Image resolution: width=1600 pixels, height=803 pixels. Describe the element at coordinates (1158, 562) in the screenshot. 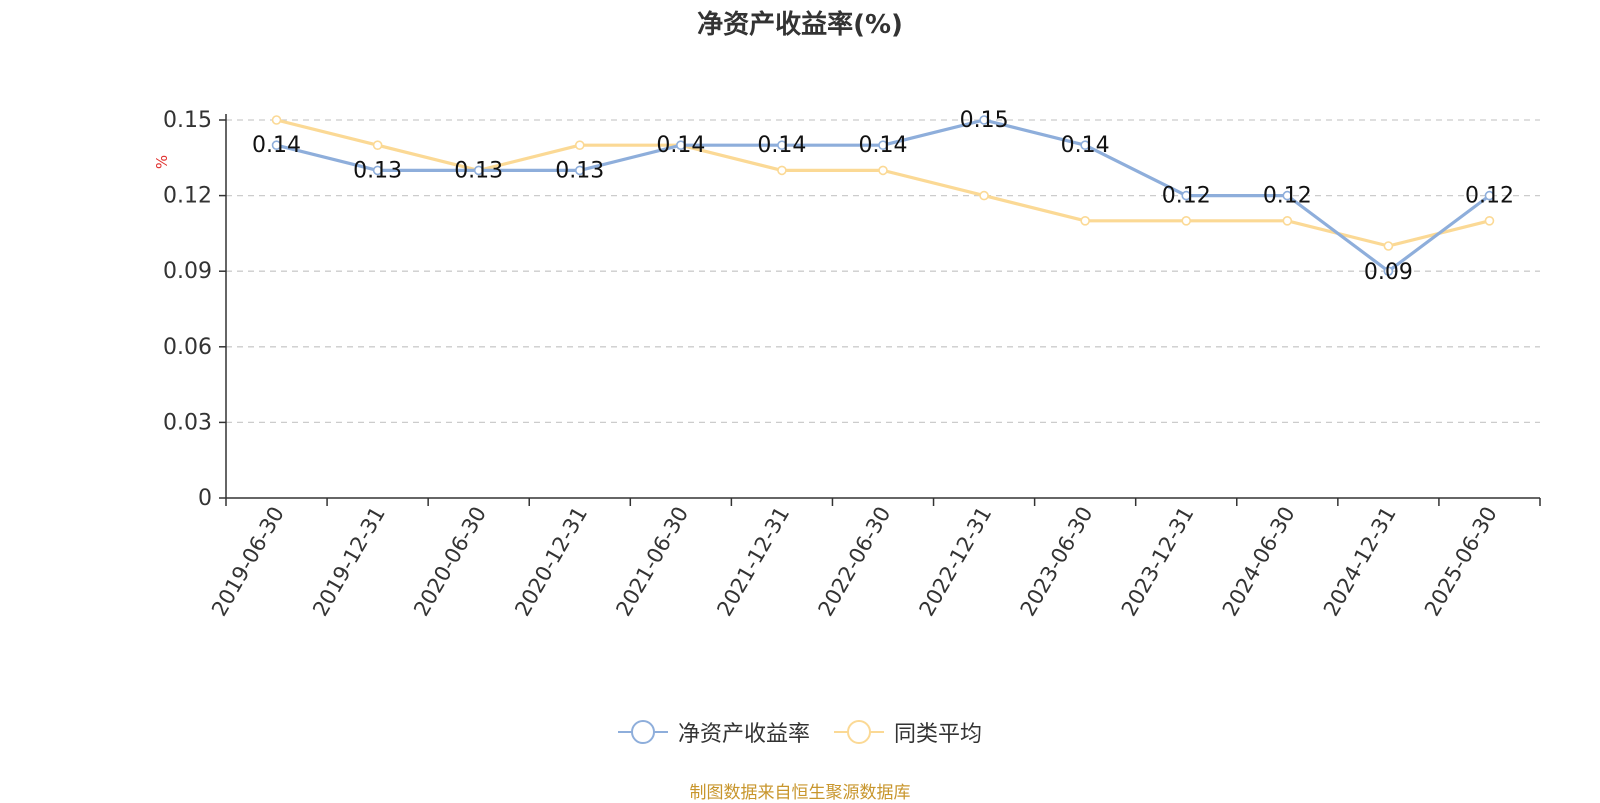

I see `x-tick-label: 2023-12-31` at that location.